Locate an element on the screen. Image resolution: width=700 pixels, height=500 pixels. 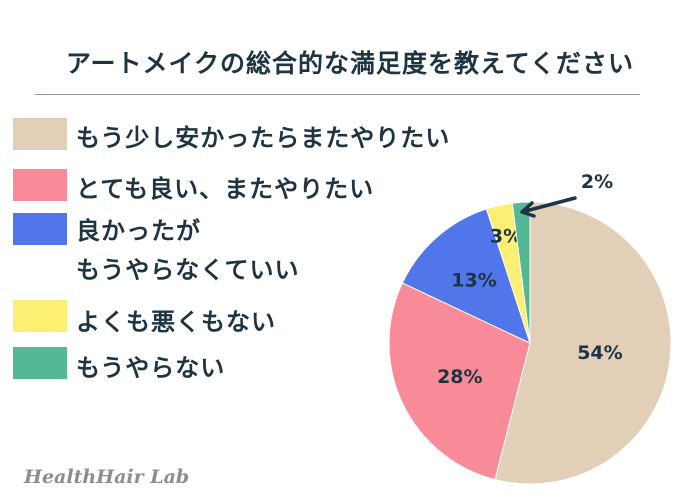
legend-label-0: もう少し安かったらまたやりたい is located at coordinates (263, 138).